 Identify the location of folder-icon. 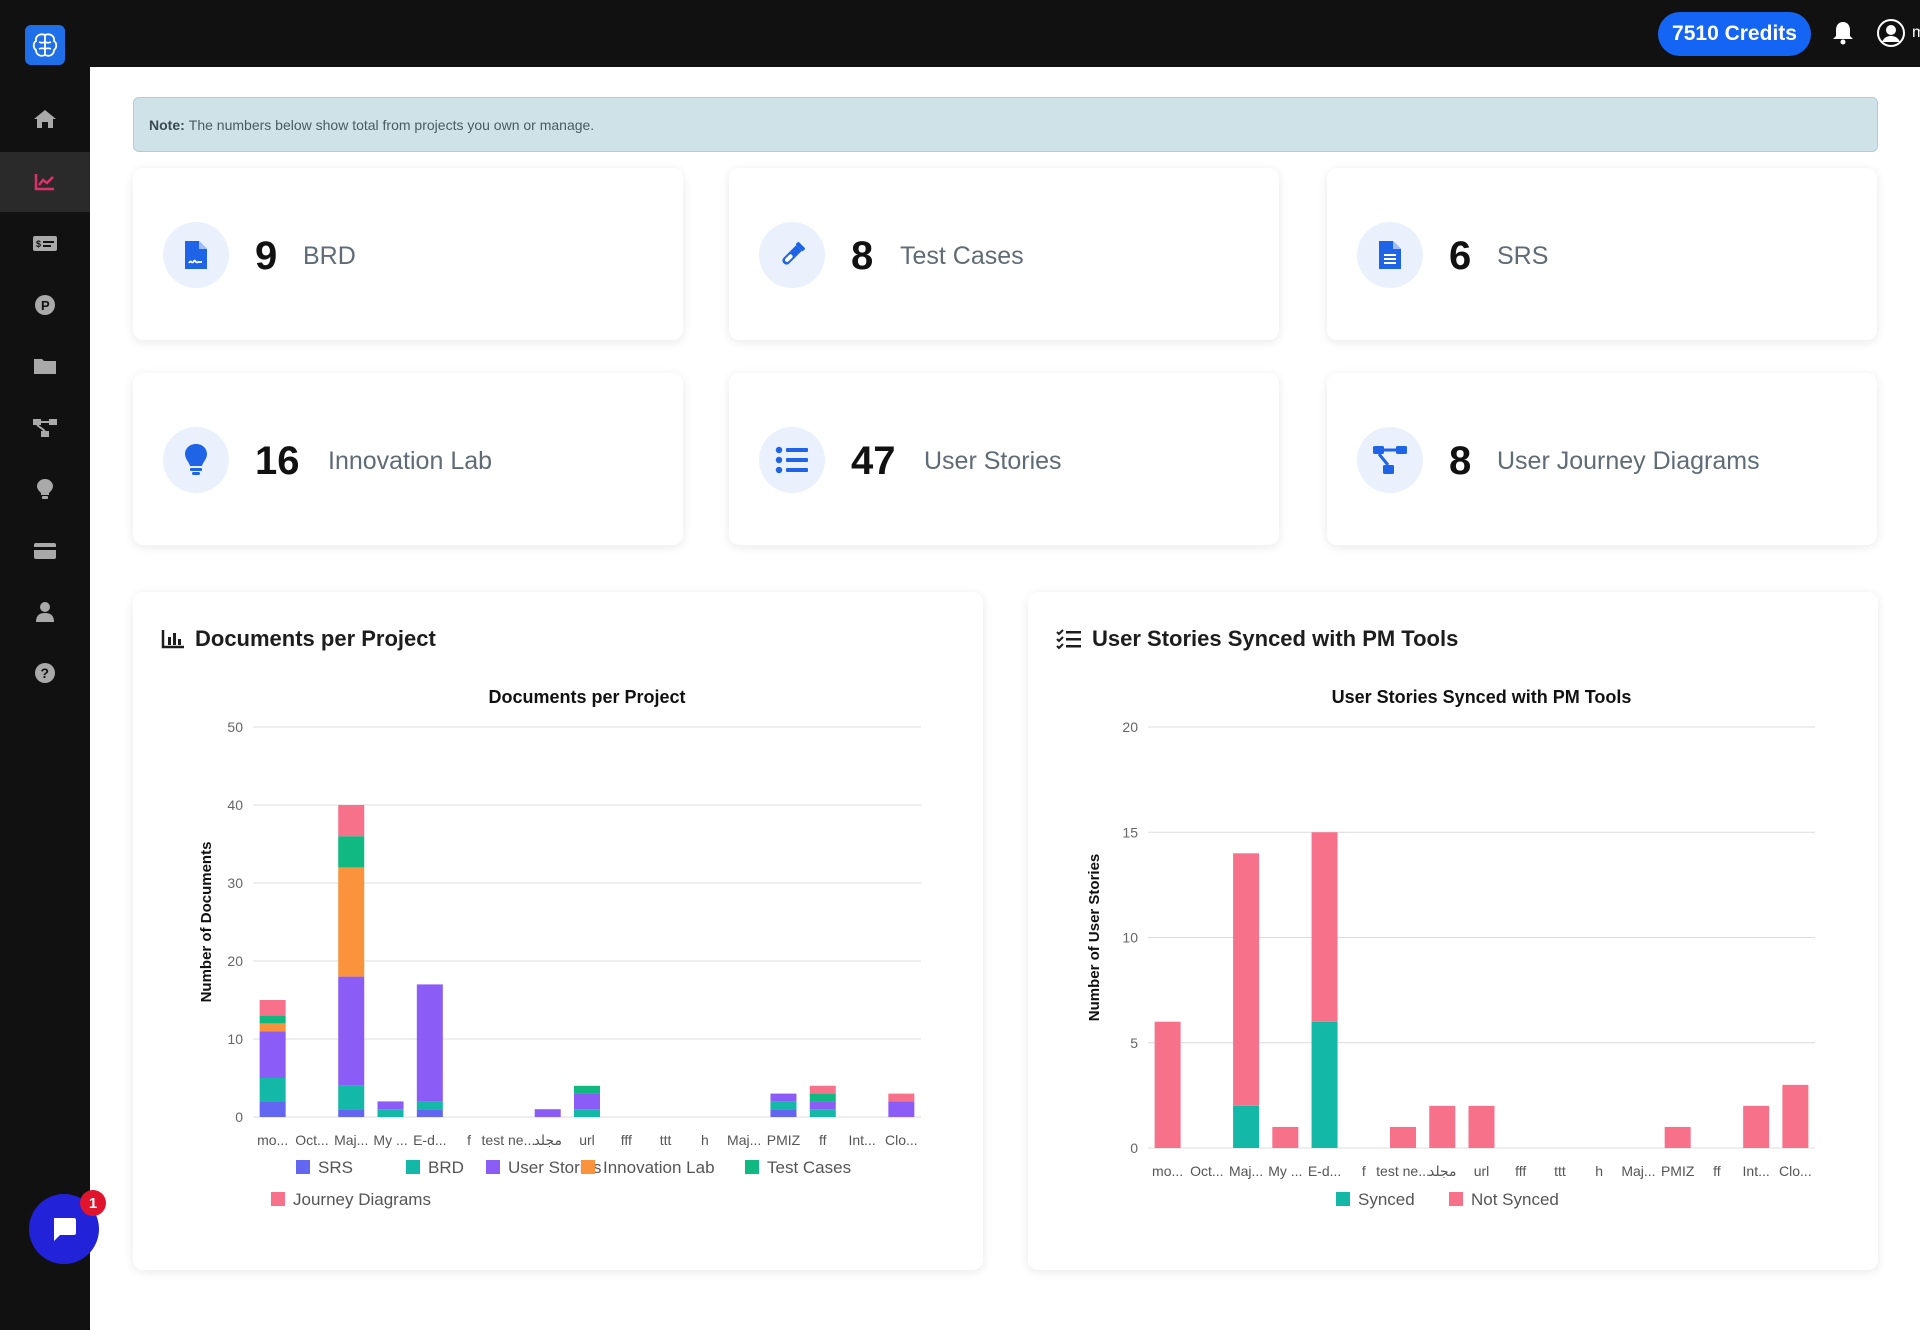
(45, 366).